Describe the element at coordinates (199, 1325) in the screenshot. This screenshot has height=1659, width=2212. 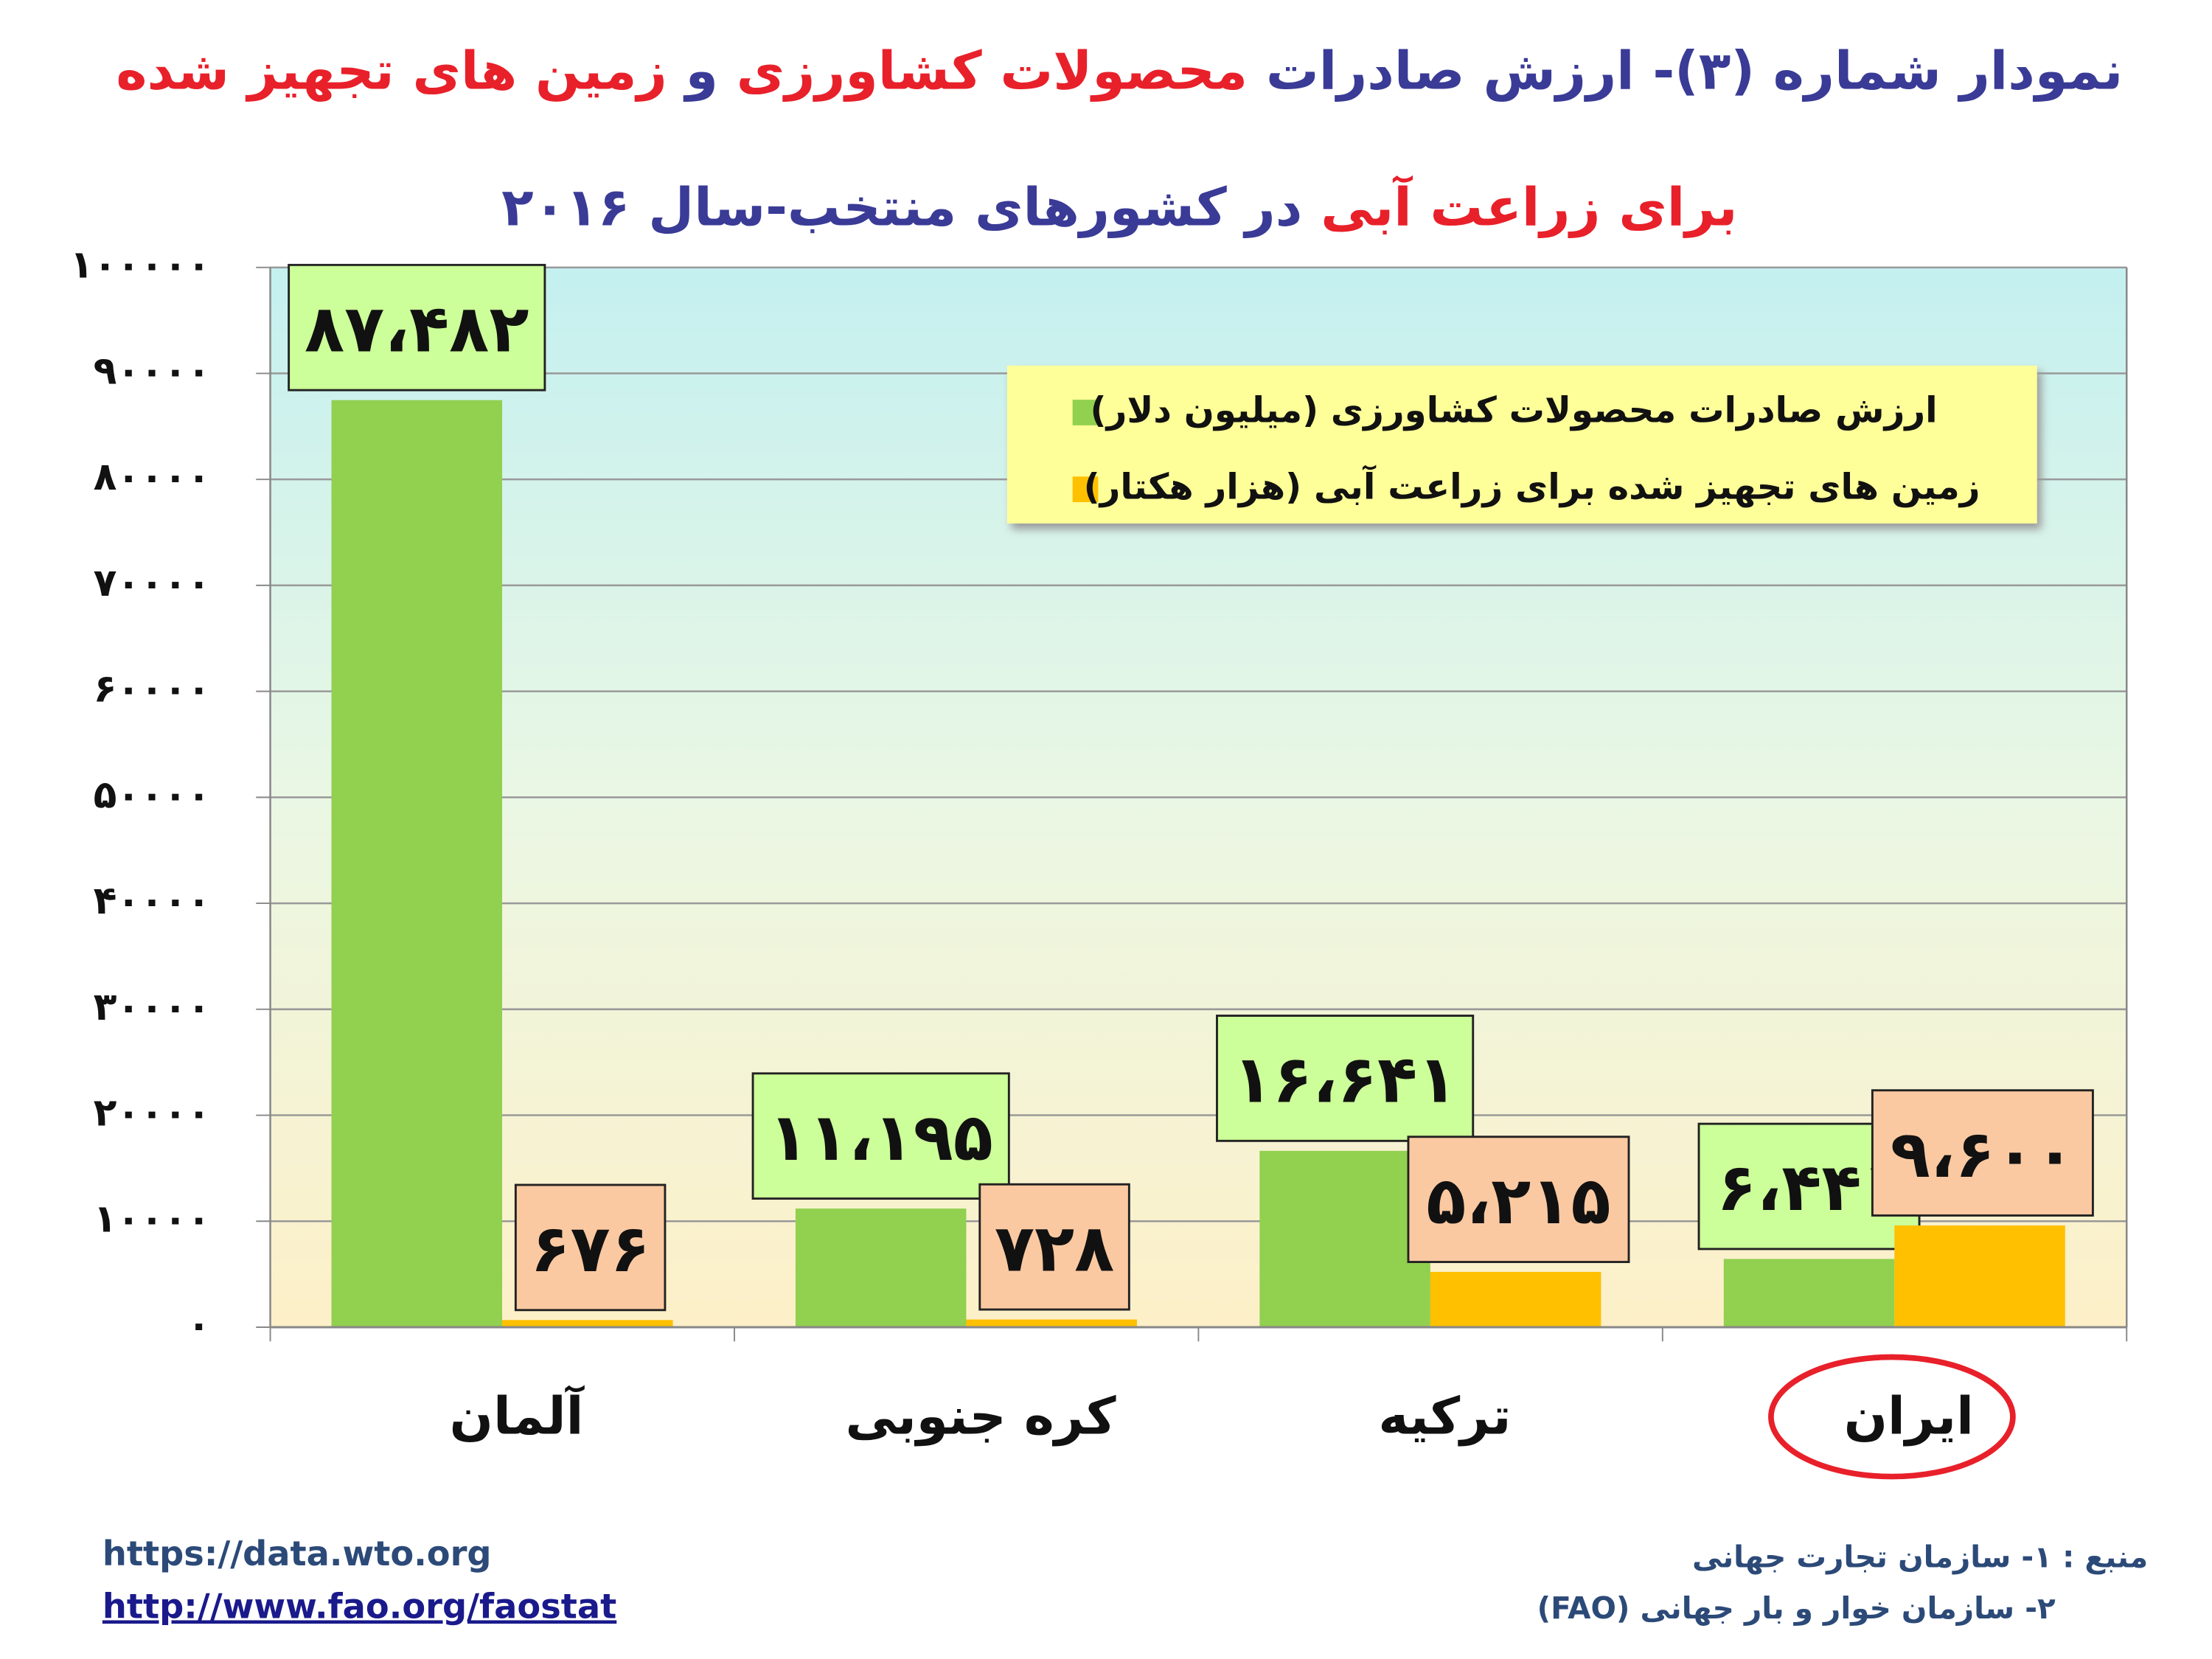
I see `y-tick-label: ۰` at that location.